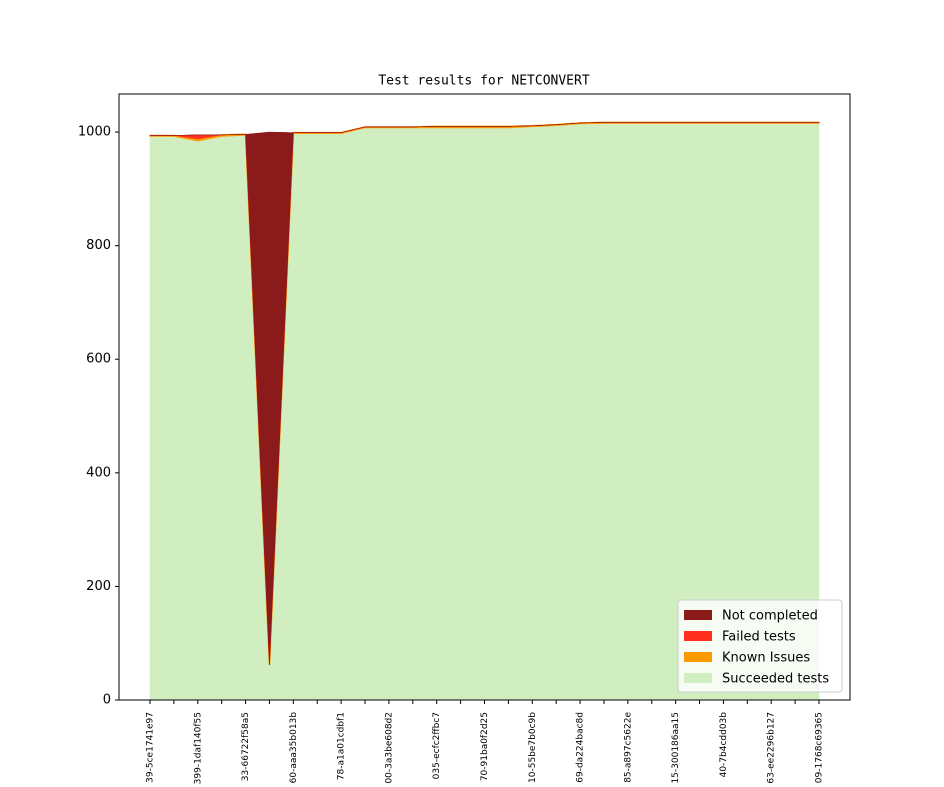 This screenshot has width=944, height=787. I want to click on legend-label: Not completed, so click(770, 616).